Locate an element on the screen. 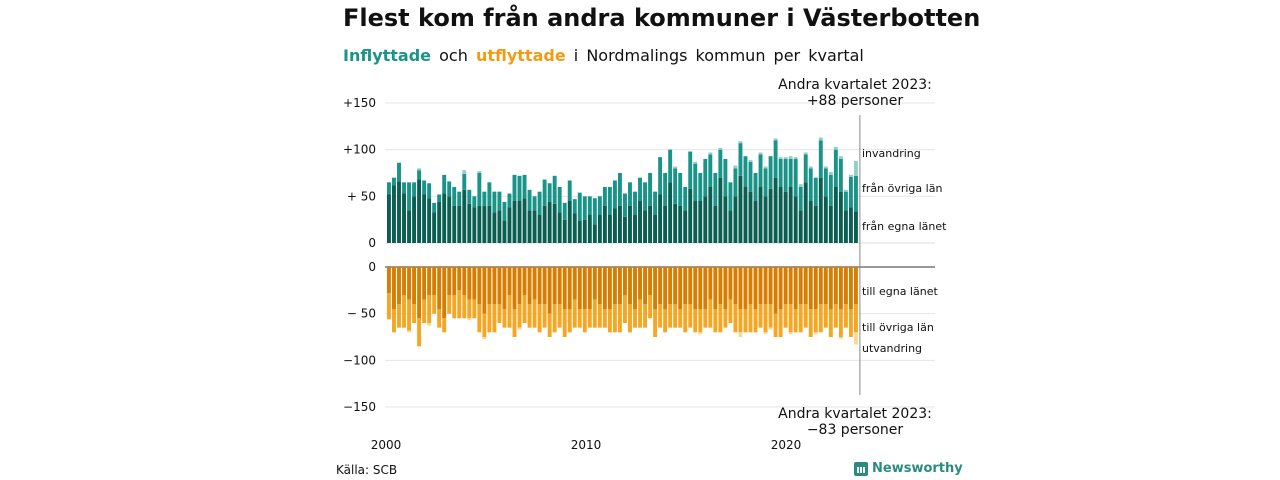 This screenshot has width=1280, height=480. newsworthy-logo-icon is located at coordinates (861, 468).